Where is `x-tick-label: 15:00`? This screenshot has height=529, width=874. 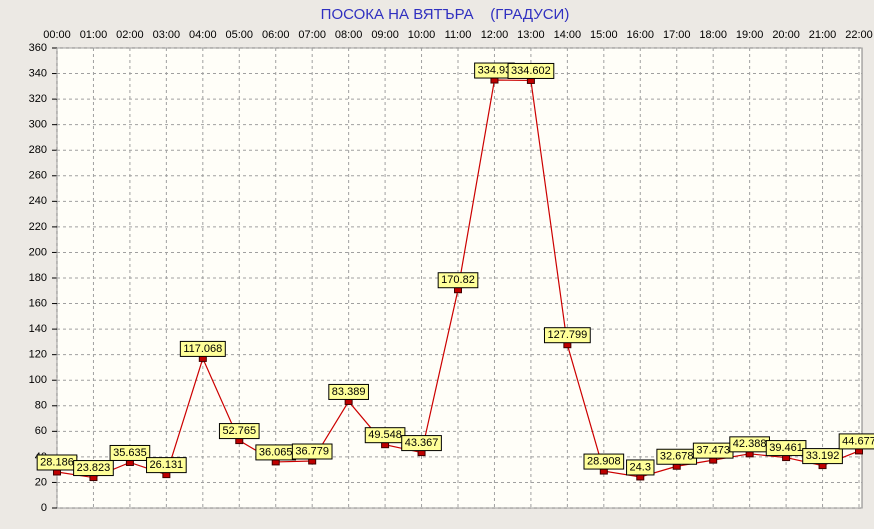
x-tick-label: 15:00 is located at coordinates (604, 35).